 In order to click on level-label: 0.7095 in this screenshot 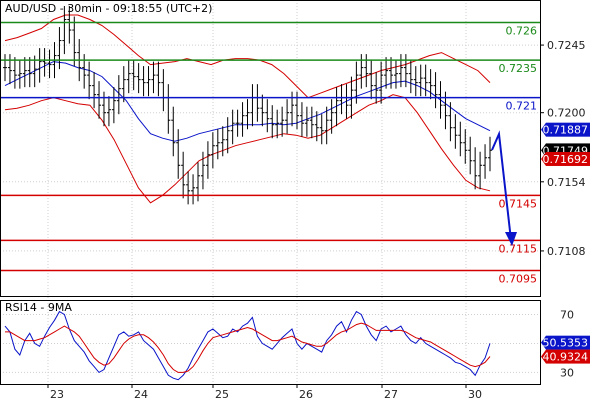, I will do `click(518, 278)`.